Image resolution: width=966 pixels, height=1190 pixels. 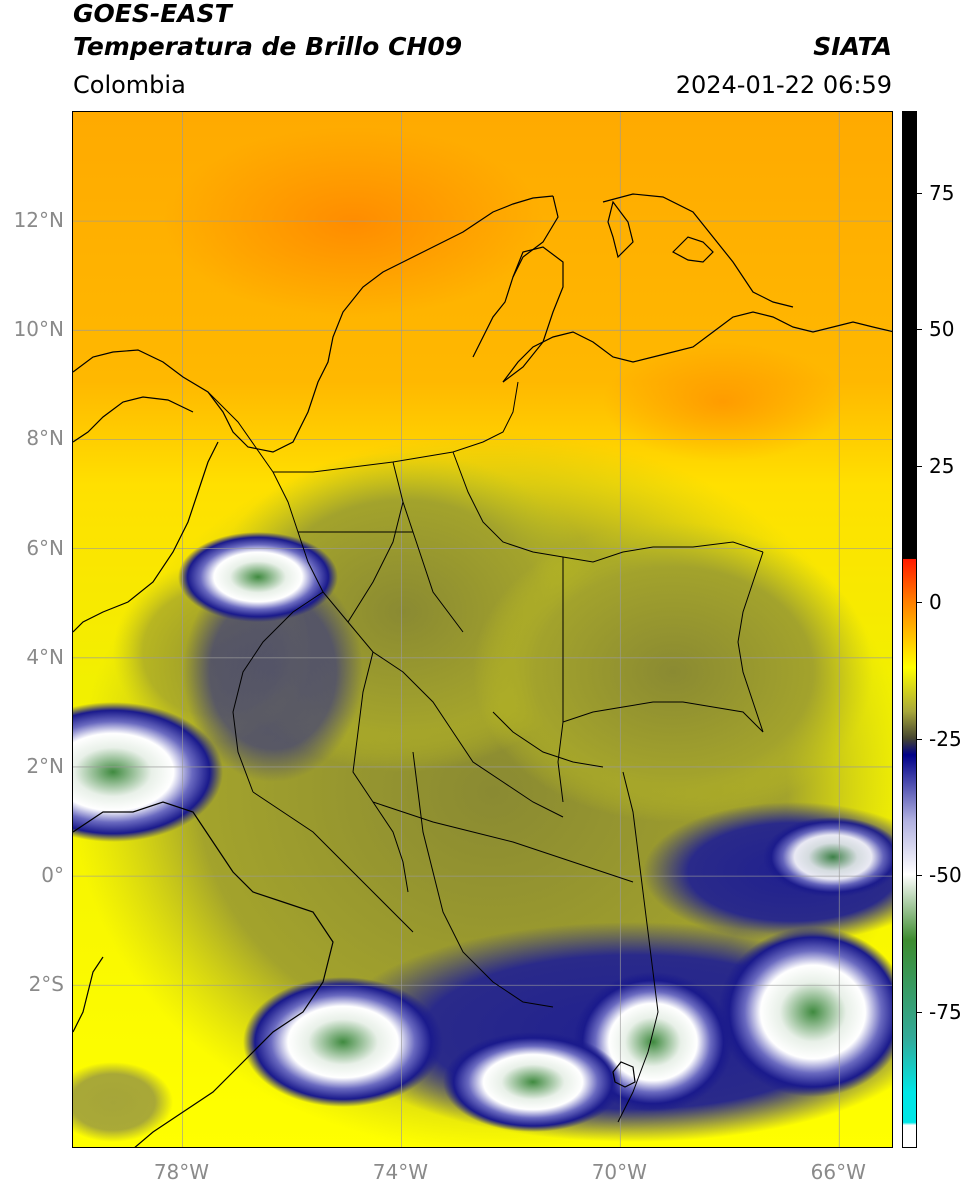 I want to click on colorbar-tick-label: 0, so click(x=935, y=602).